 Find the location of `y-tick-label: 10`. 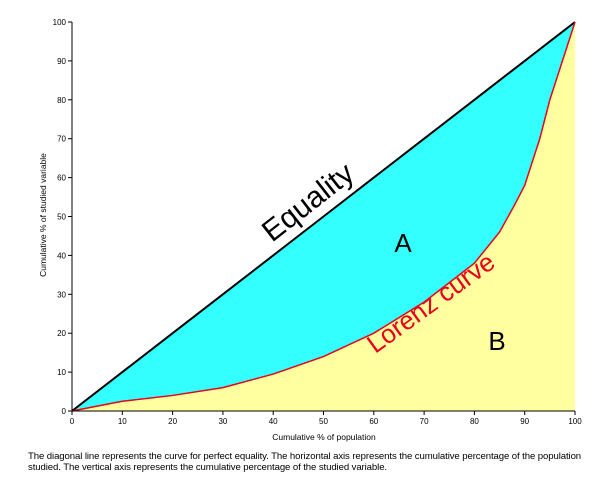

y-tick-label: 10 is located at coordinates (61, 372).